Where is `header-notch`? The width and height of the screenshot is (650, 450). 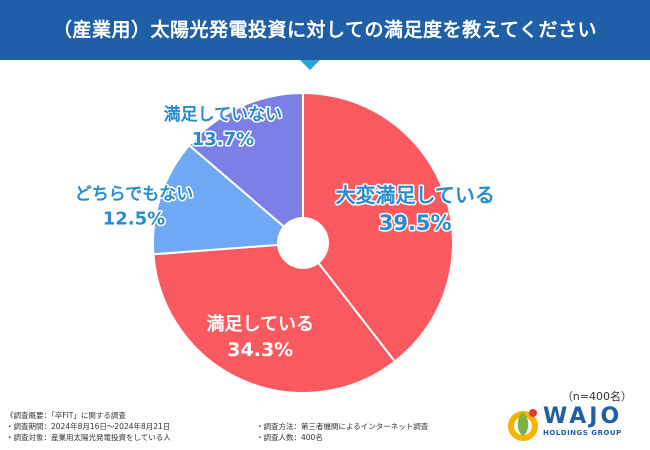
header-notch is located at coordinates (310, 65).